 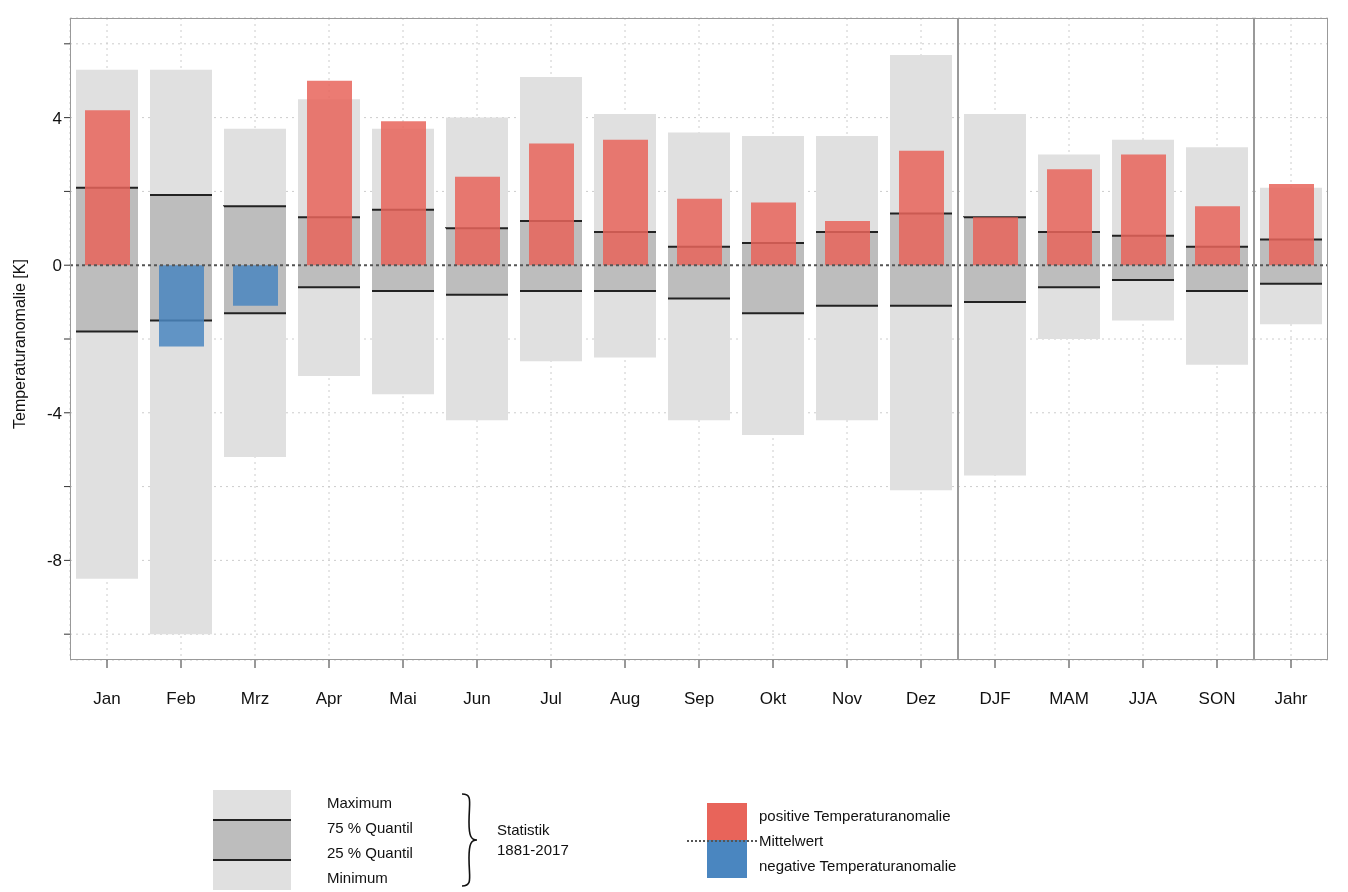 I want to click on legend-label: positive Temperaturanomalie, so click(x=855, y=815).